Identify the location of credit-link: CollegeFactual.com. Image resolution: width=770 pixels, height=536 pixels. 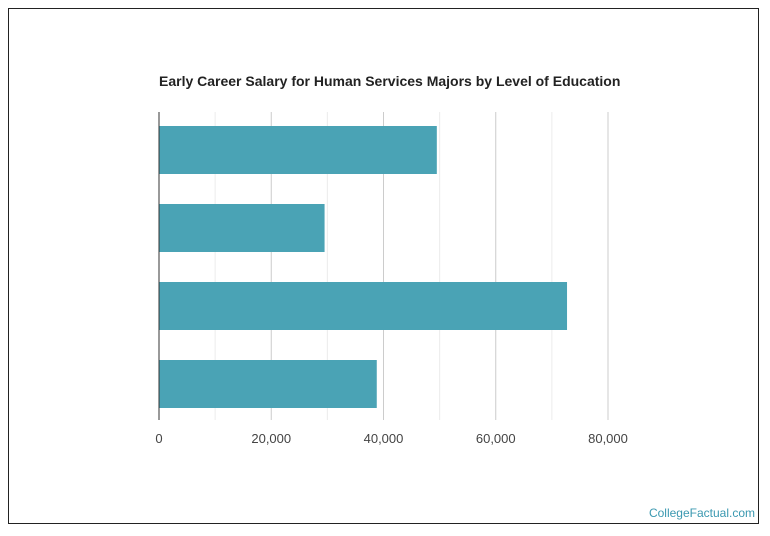
(701, 513).